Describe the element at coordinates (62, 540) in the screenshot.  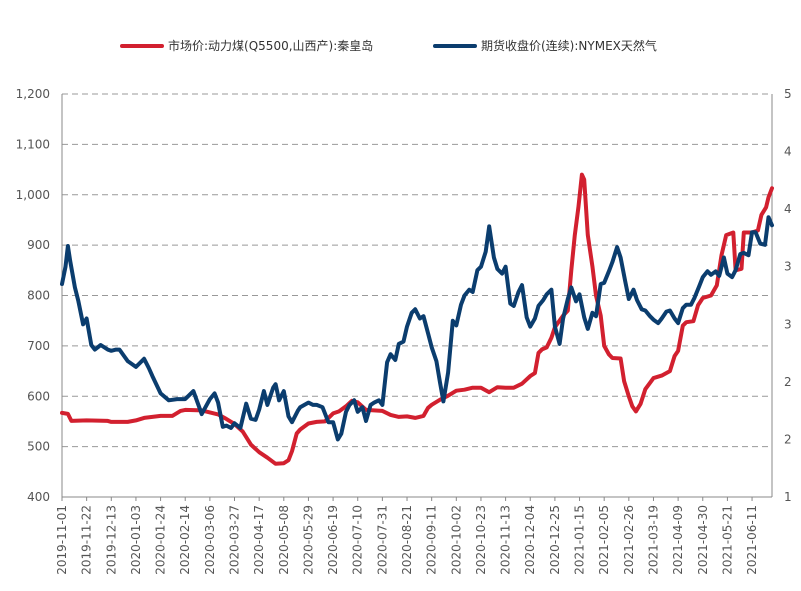
I see `x-tick-label: 2019-11-01` at that location.